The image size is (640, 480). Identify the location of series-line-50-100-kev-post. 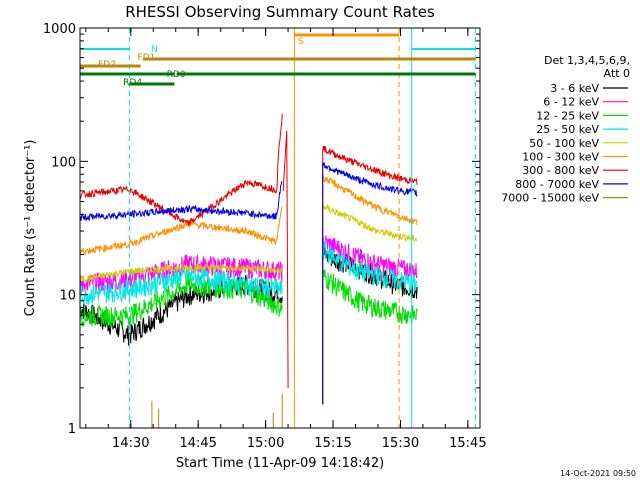
(370, 304).